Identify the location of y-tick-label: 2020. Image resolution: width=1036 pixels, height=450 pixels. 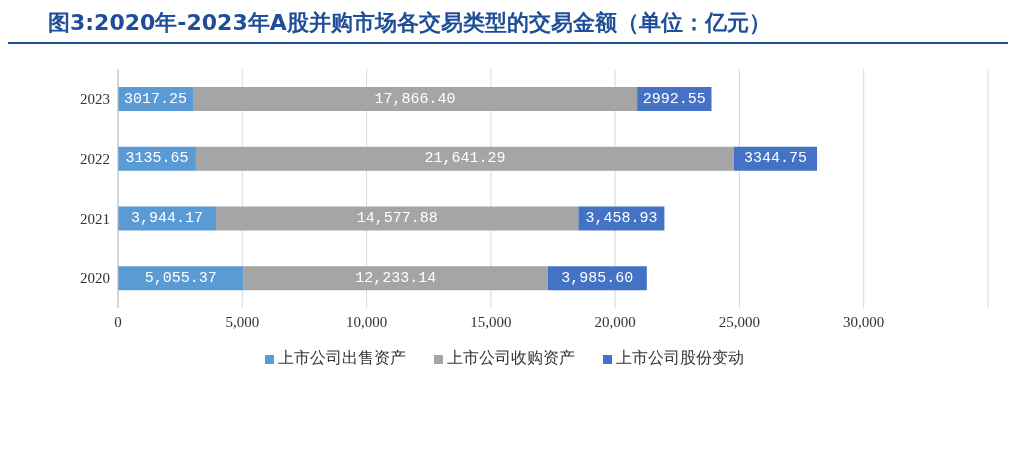
(95, 278).